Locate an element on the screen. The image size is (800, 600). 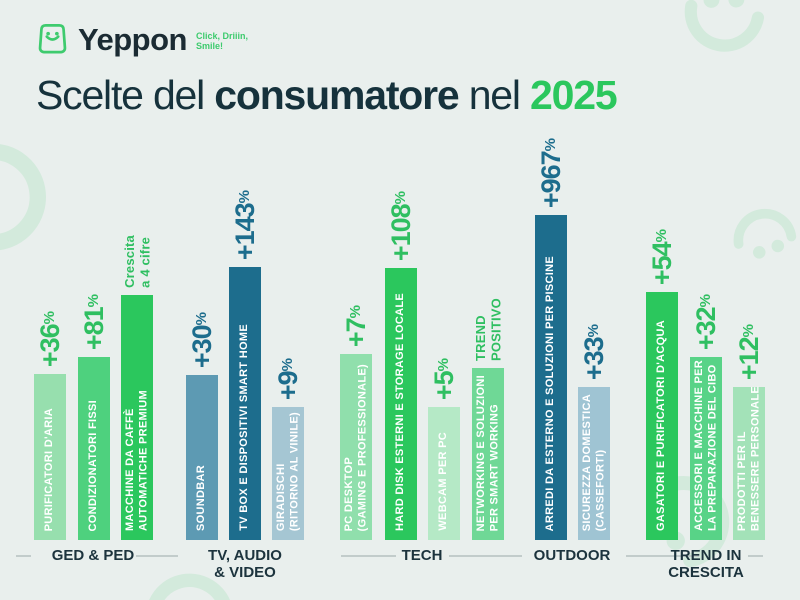
brand-logo: Yeppon Click, Driiin, Smile! is located at coordinates (142, 40).